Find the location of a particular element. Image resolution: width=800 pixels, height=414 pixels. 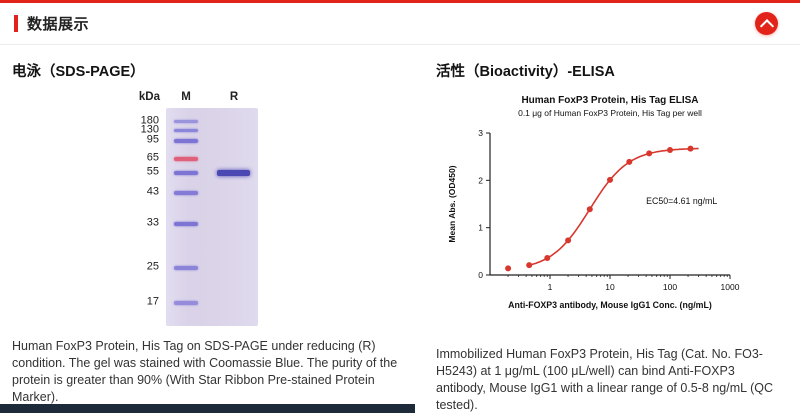

marker-band-95kda is located at coordinates (186, 141).